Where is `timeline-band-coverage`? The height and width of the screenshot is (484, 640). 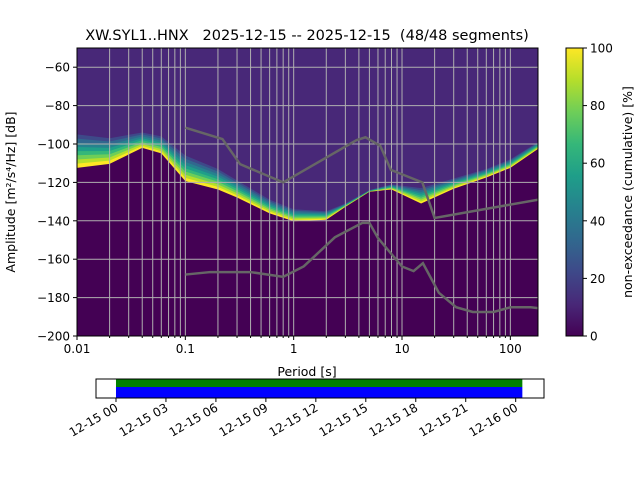
timeline-band-coverage is located at coordinates (319, 383).